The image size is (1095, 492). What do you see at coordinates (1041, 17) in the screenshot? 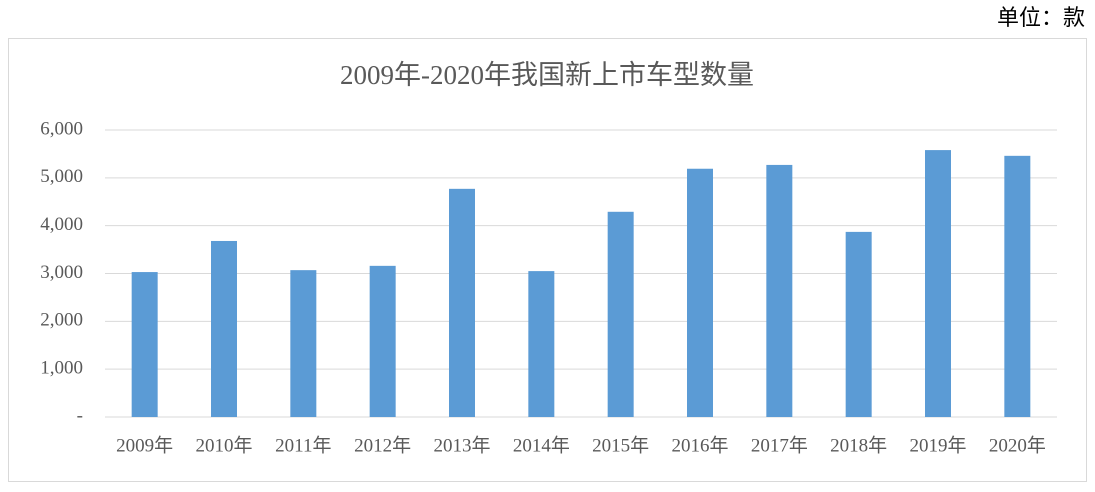
I see `unit-label: 单位：款` at bounding box center [1041, 17].